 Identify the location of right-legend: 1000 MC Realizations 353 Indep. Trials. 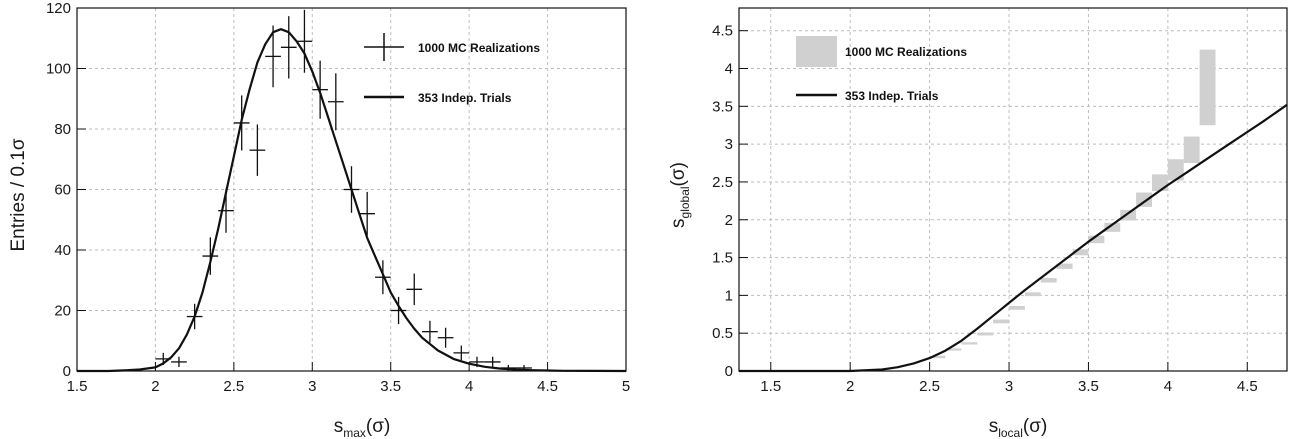
(881, 69).